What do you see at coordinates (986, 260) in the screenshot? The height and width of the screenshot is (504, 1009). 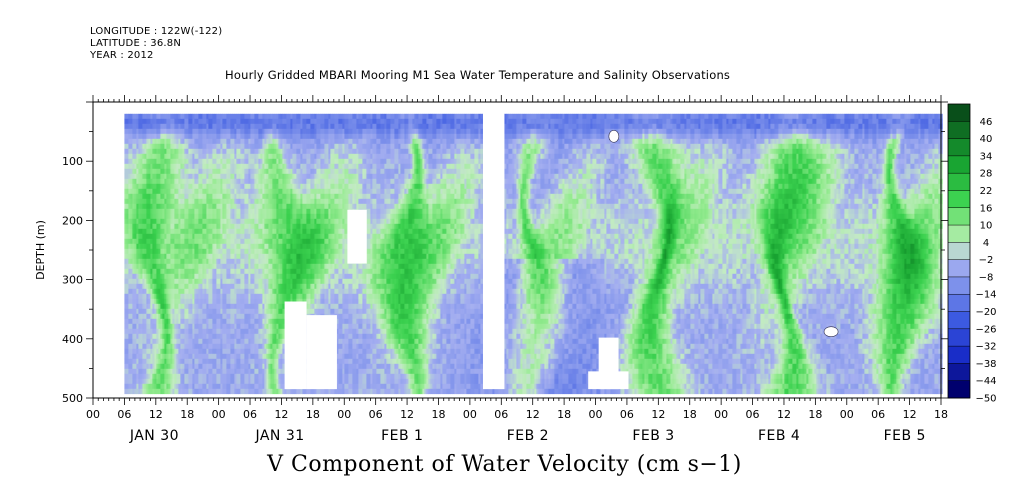 I see `colorbar-label: −2` at bounding box center [986, 260].